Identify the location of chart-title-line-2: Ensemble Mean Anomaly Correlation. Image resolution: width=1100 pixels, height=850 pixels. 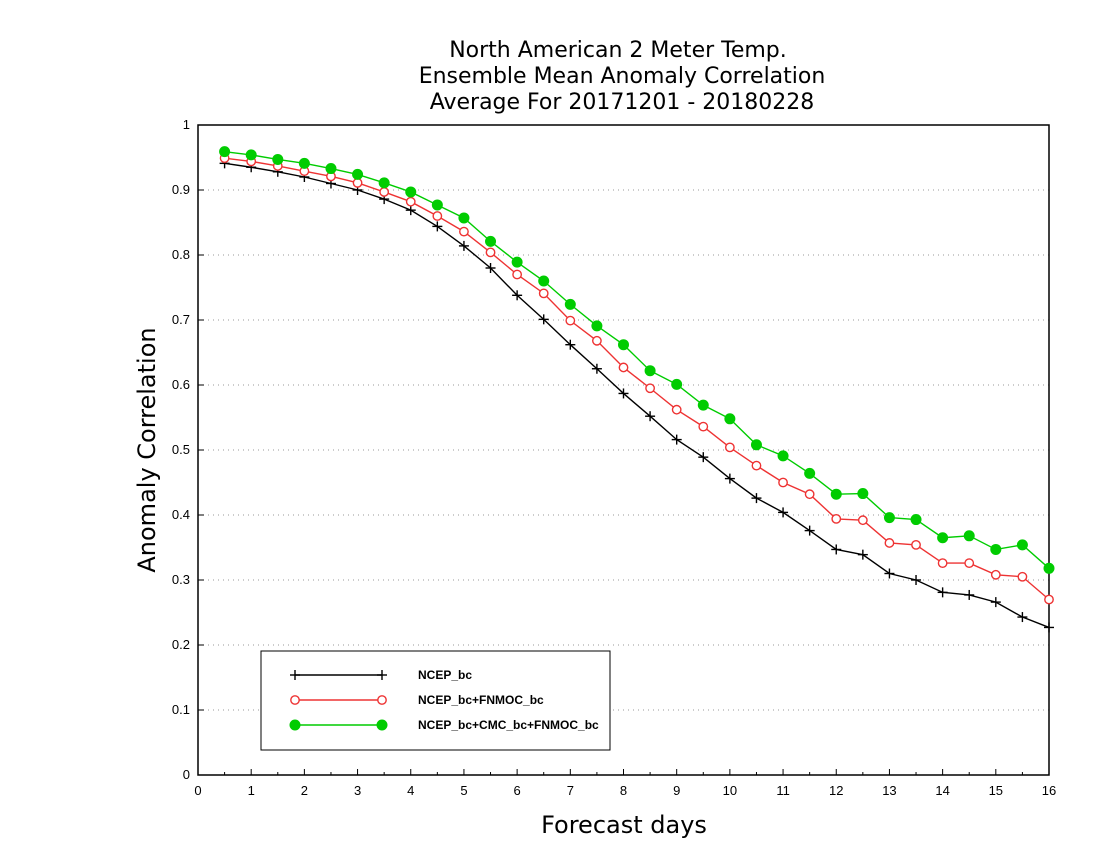
(622, 76).